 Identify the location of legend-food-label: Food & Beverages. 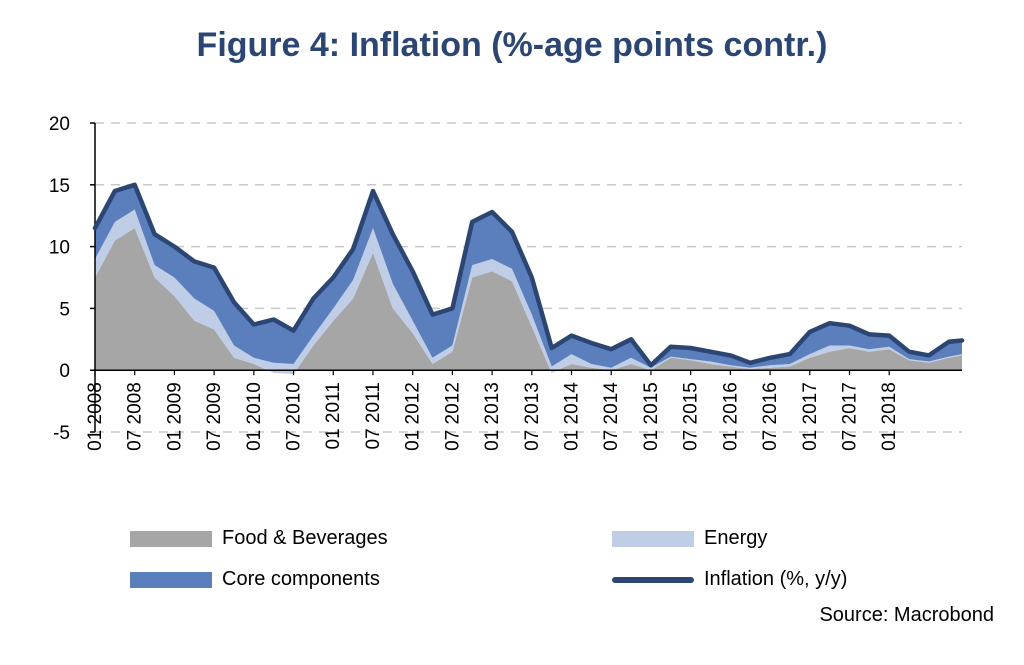
(305, 538).